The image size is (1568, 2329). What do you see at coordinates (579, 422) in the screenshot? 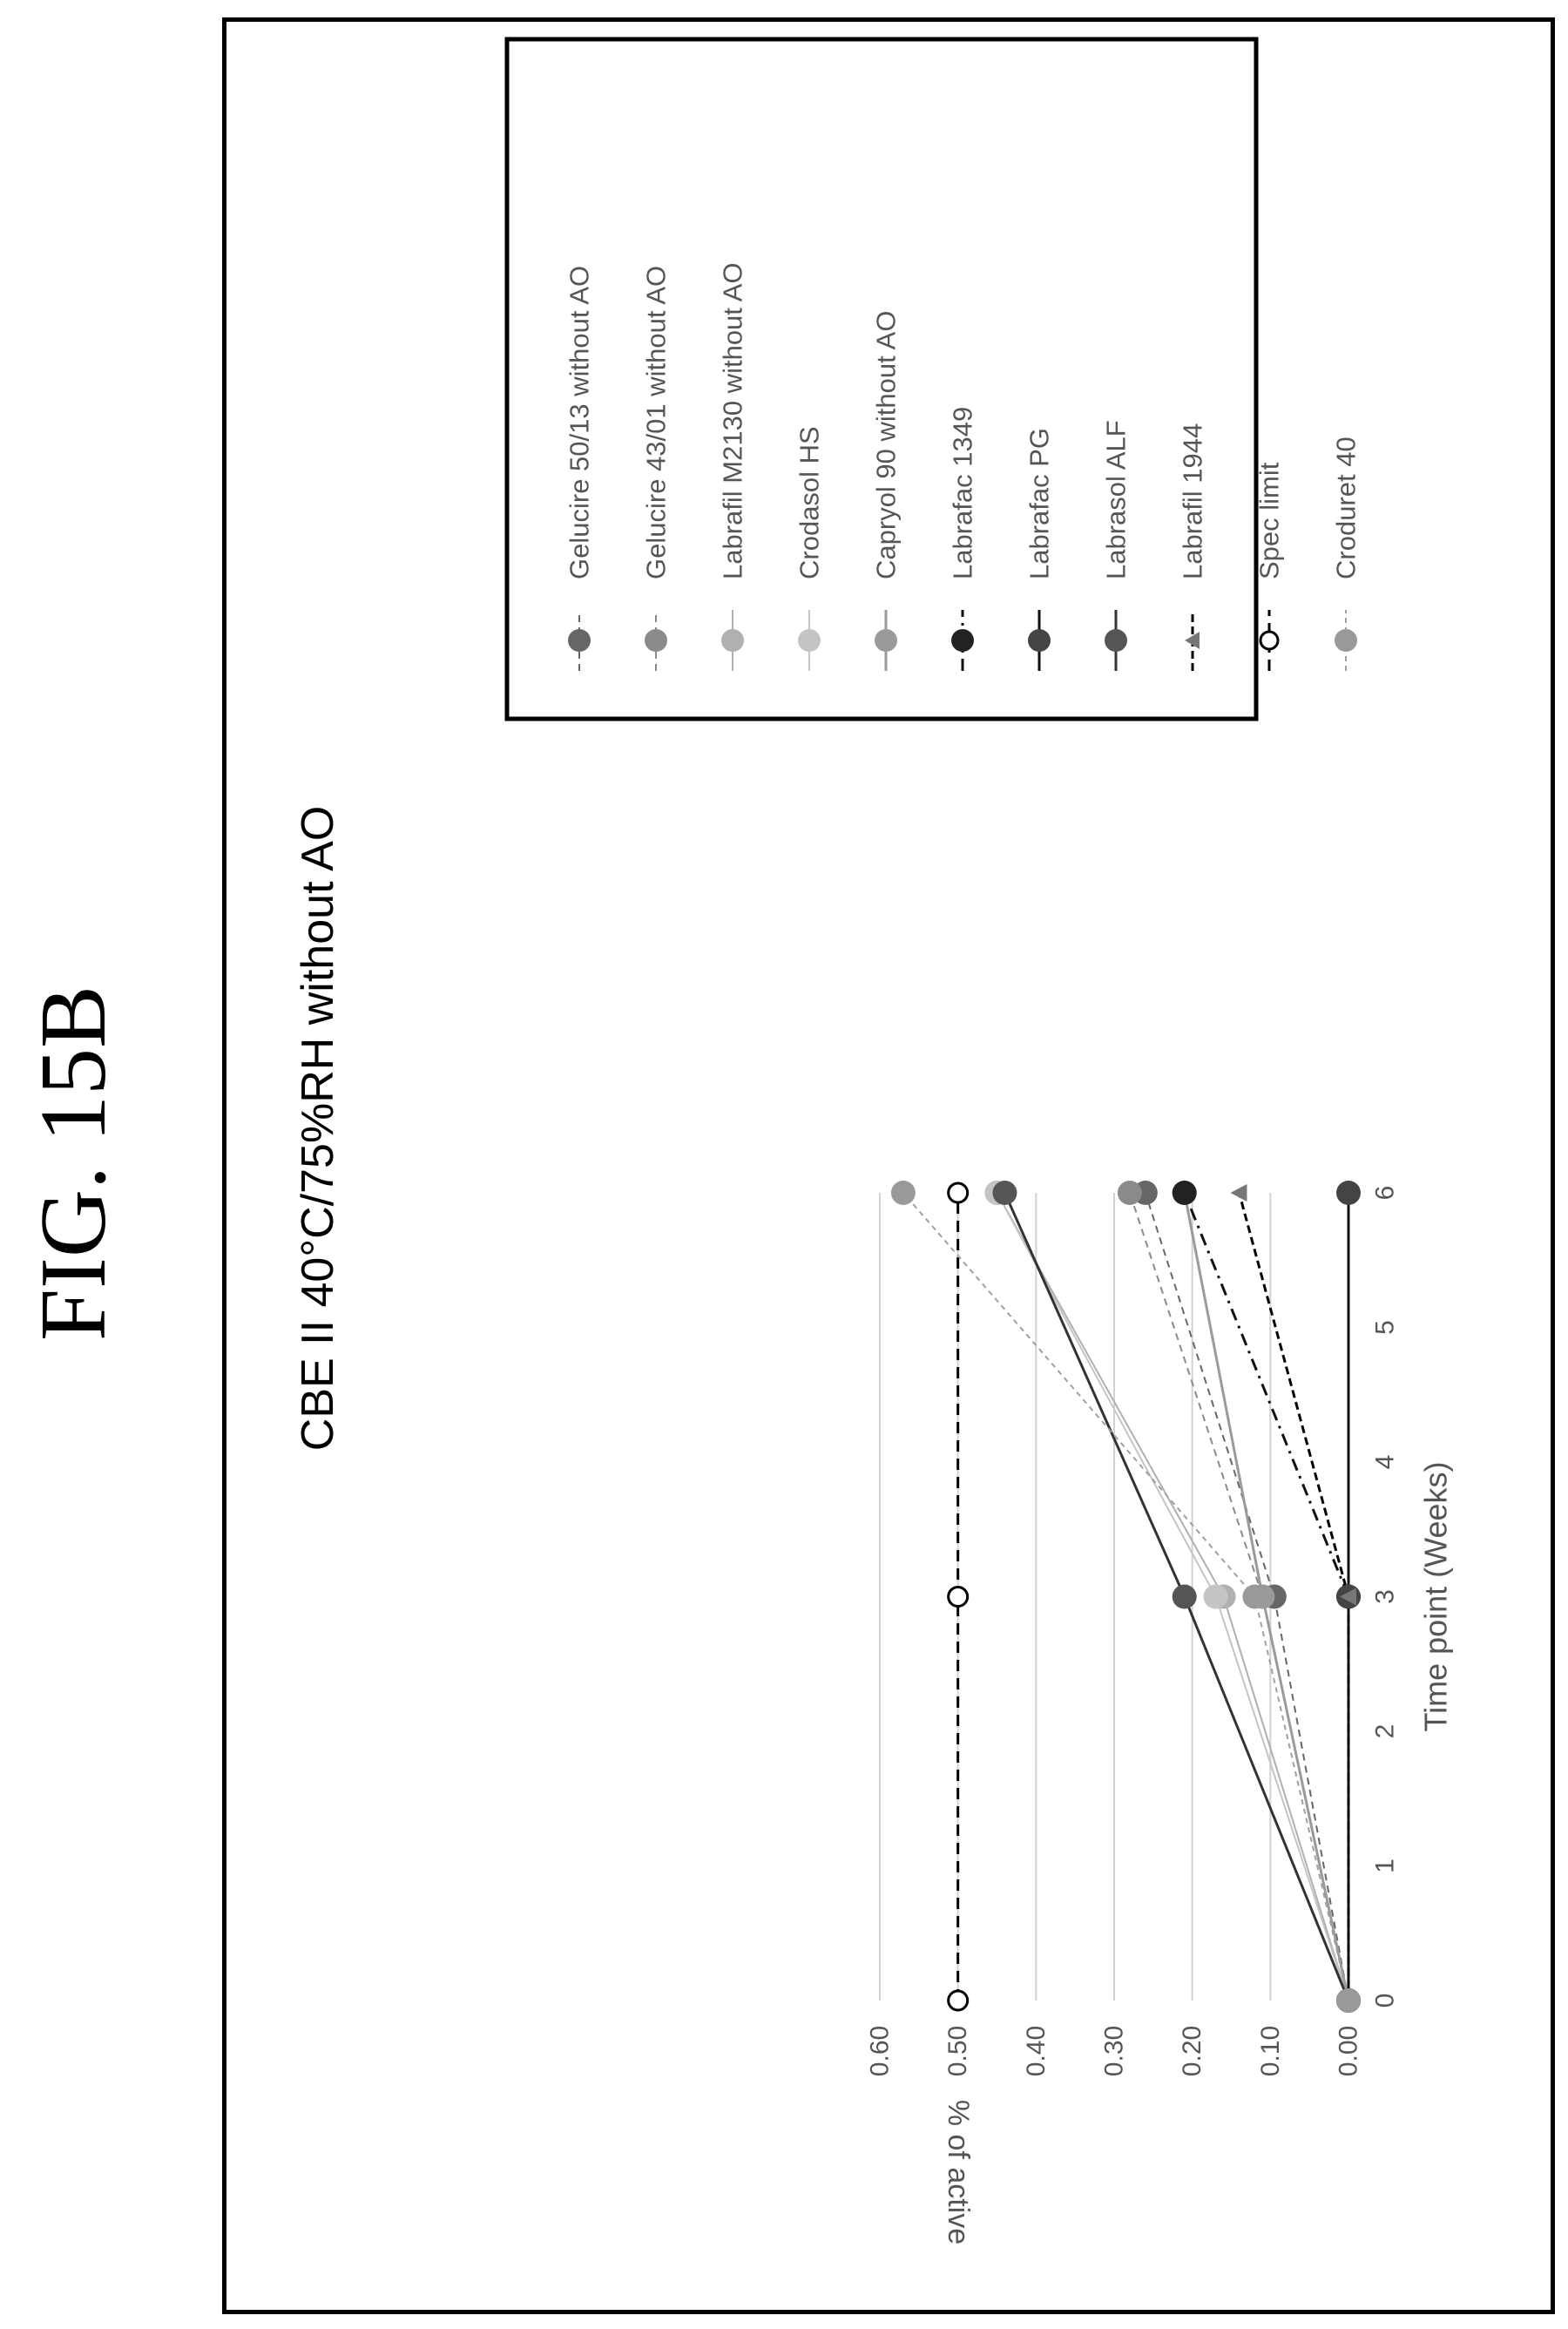
I see `legend-label: Gelucire 50/13 without AO` at bounding box center [579, 422].